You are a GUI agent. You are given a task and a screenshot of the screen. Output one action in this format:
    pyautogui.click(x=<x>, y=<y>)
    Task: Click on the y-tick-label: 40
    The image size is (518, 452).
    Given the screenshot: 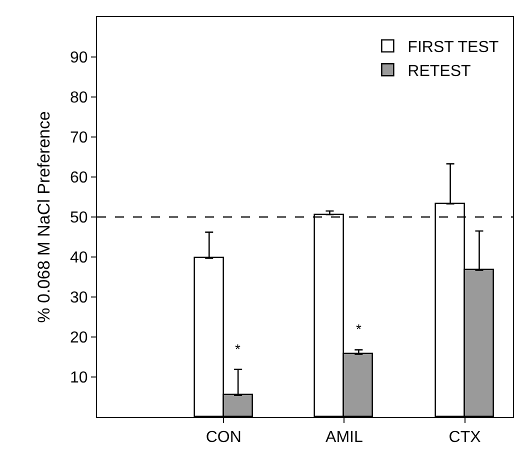 What is the action you would take?
    pyautogui.click(x=79, y=258)
    